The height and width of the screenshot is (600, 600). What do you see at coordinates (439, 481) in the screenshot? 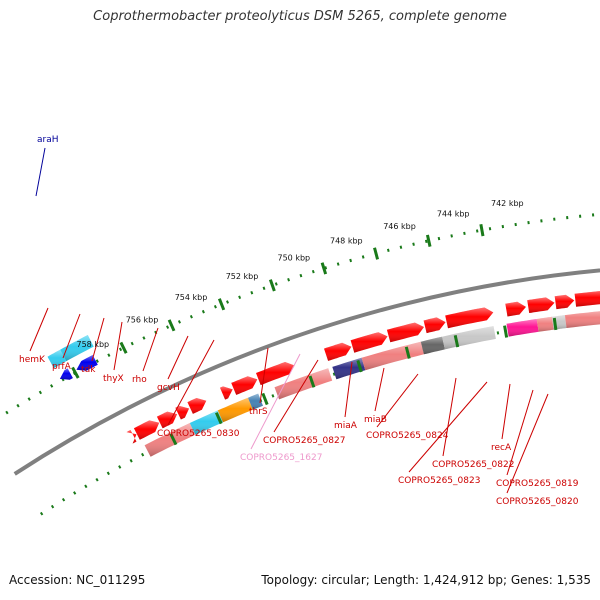
I see `gene-label-copro5265_0823: COPRO5265_0823` at bounding box center [439, 481].